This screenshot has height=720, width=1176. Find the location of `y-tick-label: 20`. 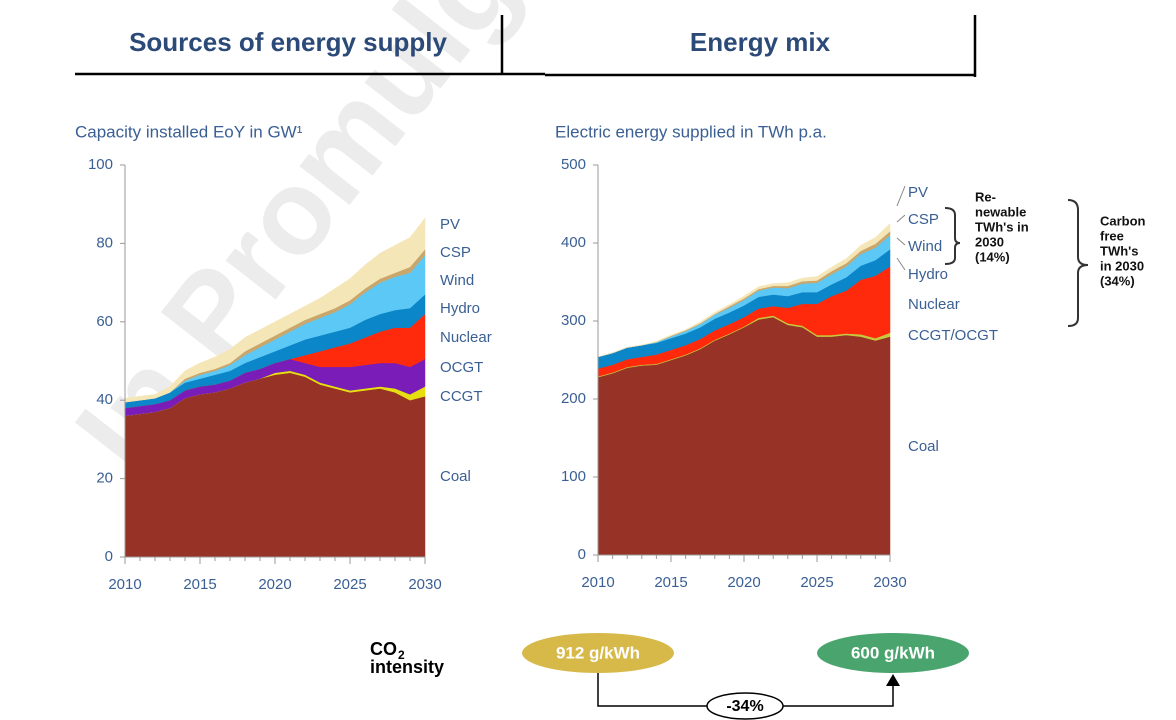

y-tick-label: 20 is located at coordinates (104, 478).